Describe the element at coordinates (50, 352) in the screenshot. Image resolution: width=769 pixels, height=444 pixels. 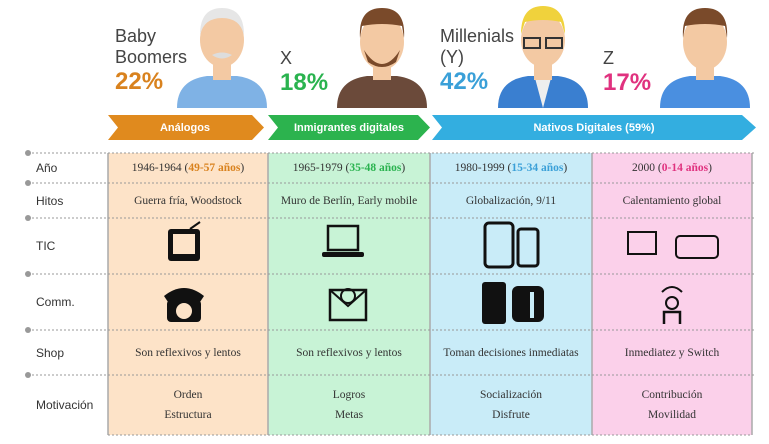
I see `row-label: Shop` at that location.